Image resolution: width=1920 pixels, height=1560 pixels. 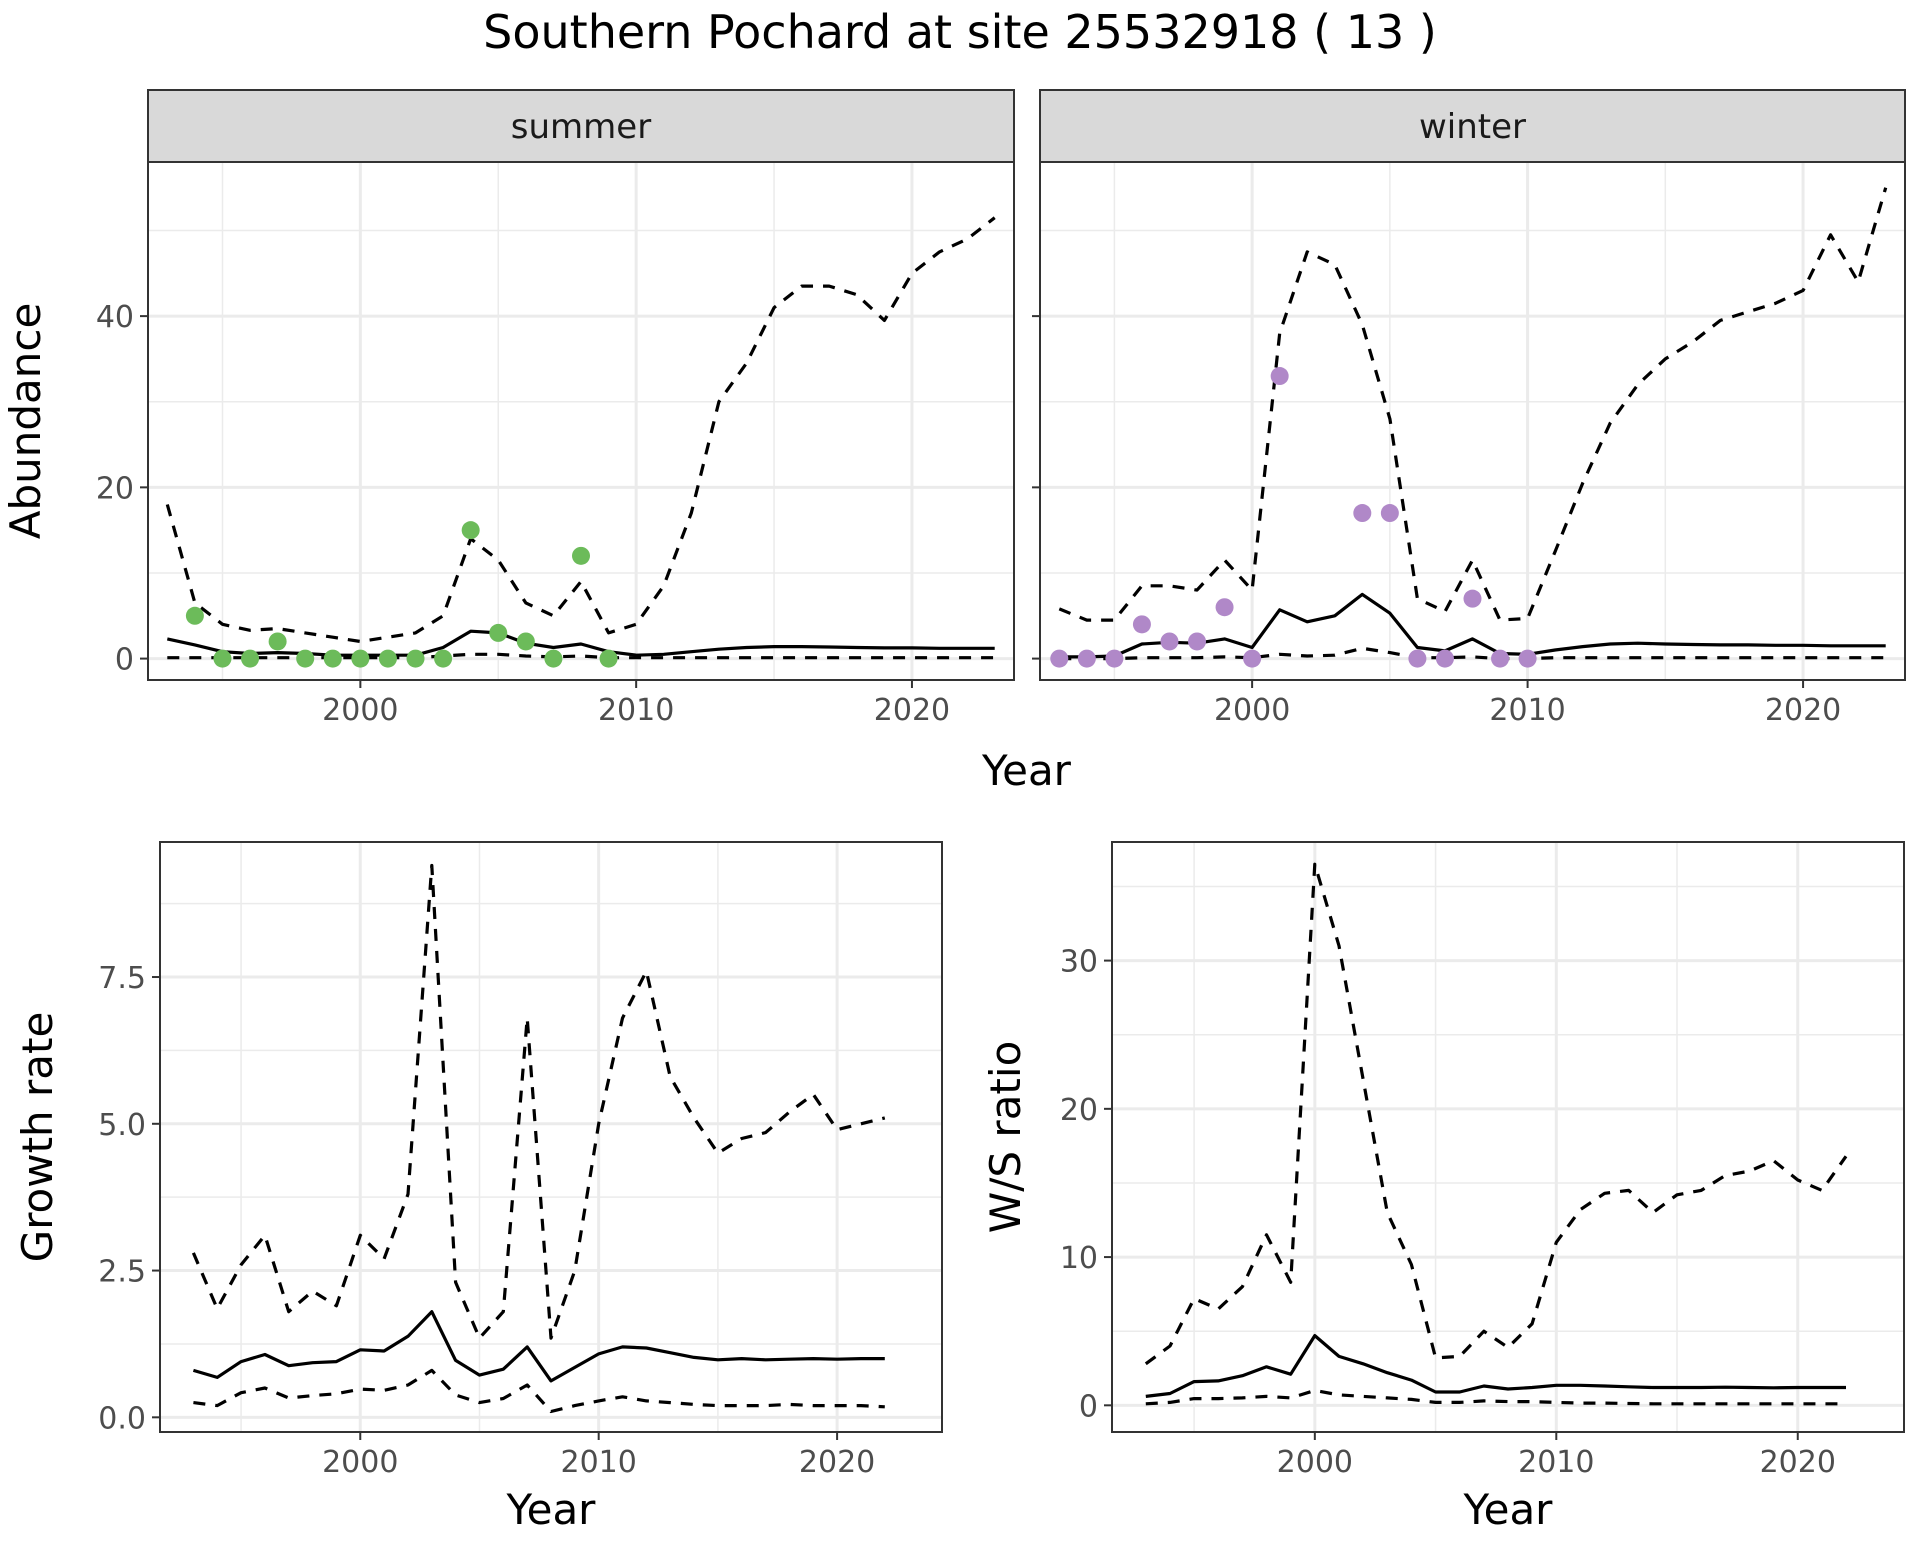 What do you see at coordinates (122, 1125) in the screenshot?
I see `y-tick-label: 5.0` at bounding box center [122, 1125].